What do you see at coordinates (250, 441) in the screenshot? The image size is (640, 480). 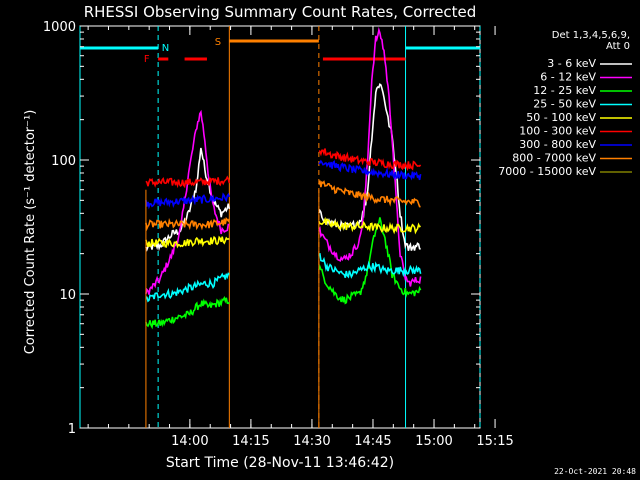 I see `x-tick-label: 14:15` at bounding box center [250, 441].